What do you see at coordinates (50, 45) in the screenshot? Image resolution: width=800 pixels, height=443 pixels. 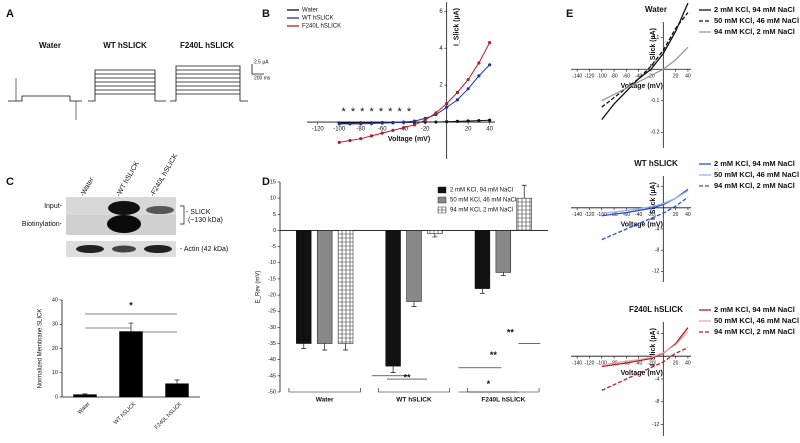 I see `trace-label: Water` at bounding box center [50, 45].